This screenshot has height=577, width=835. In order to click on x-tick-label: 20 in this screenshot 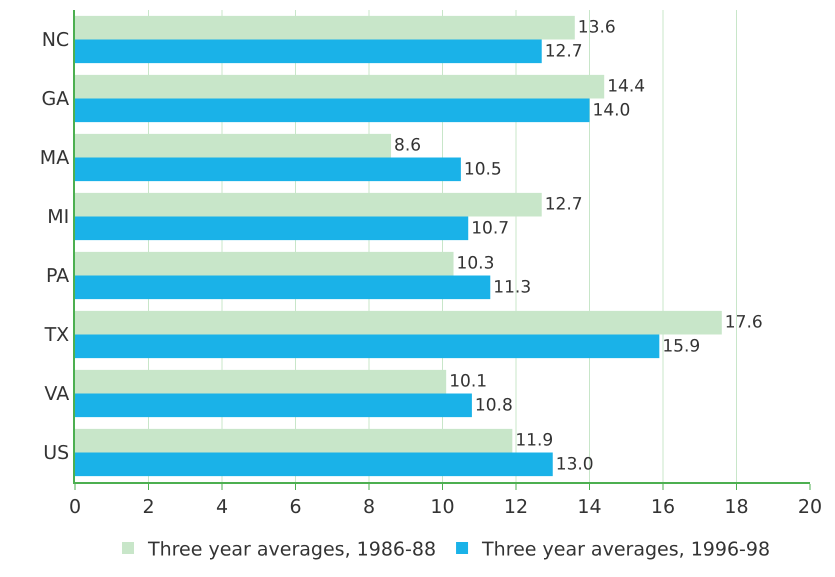, I will do `click(810, 507)`.